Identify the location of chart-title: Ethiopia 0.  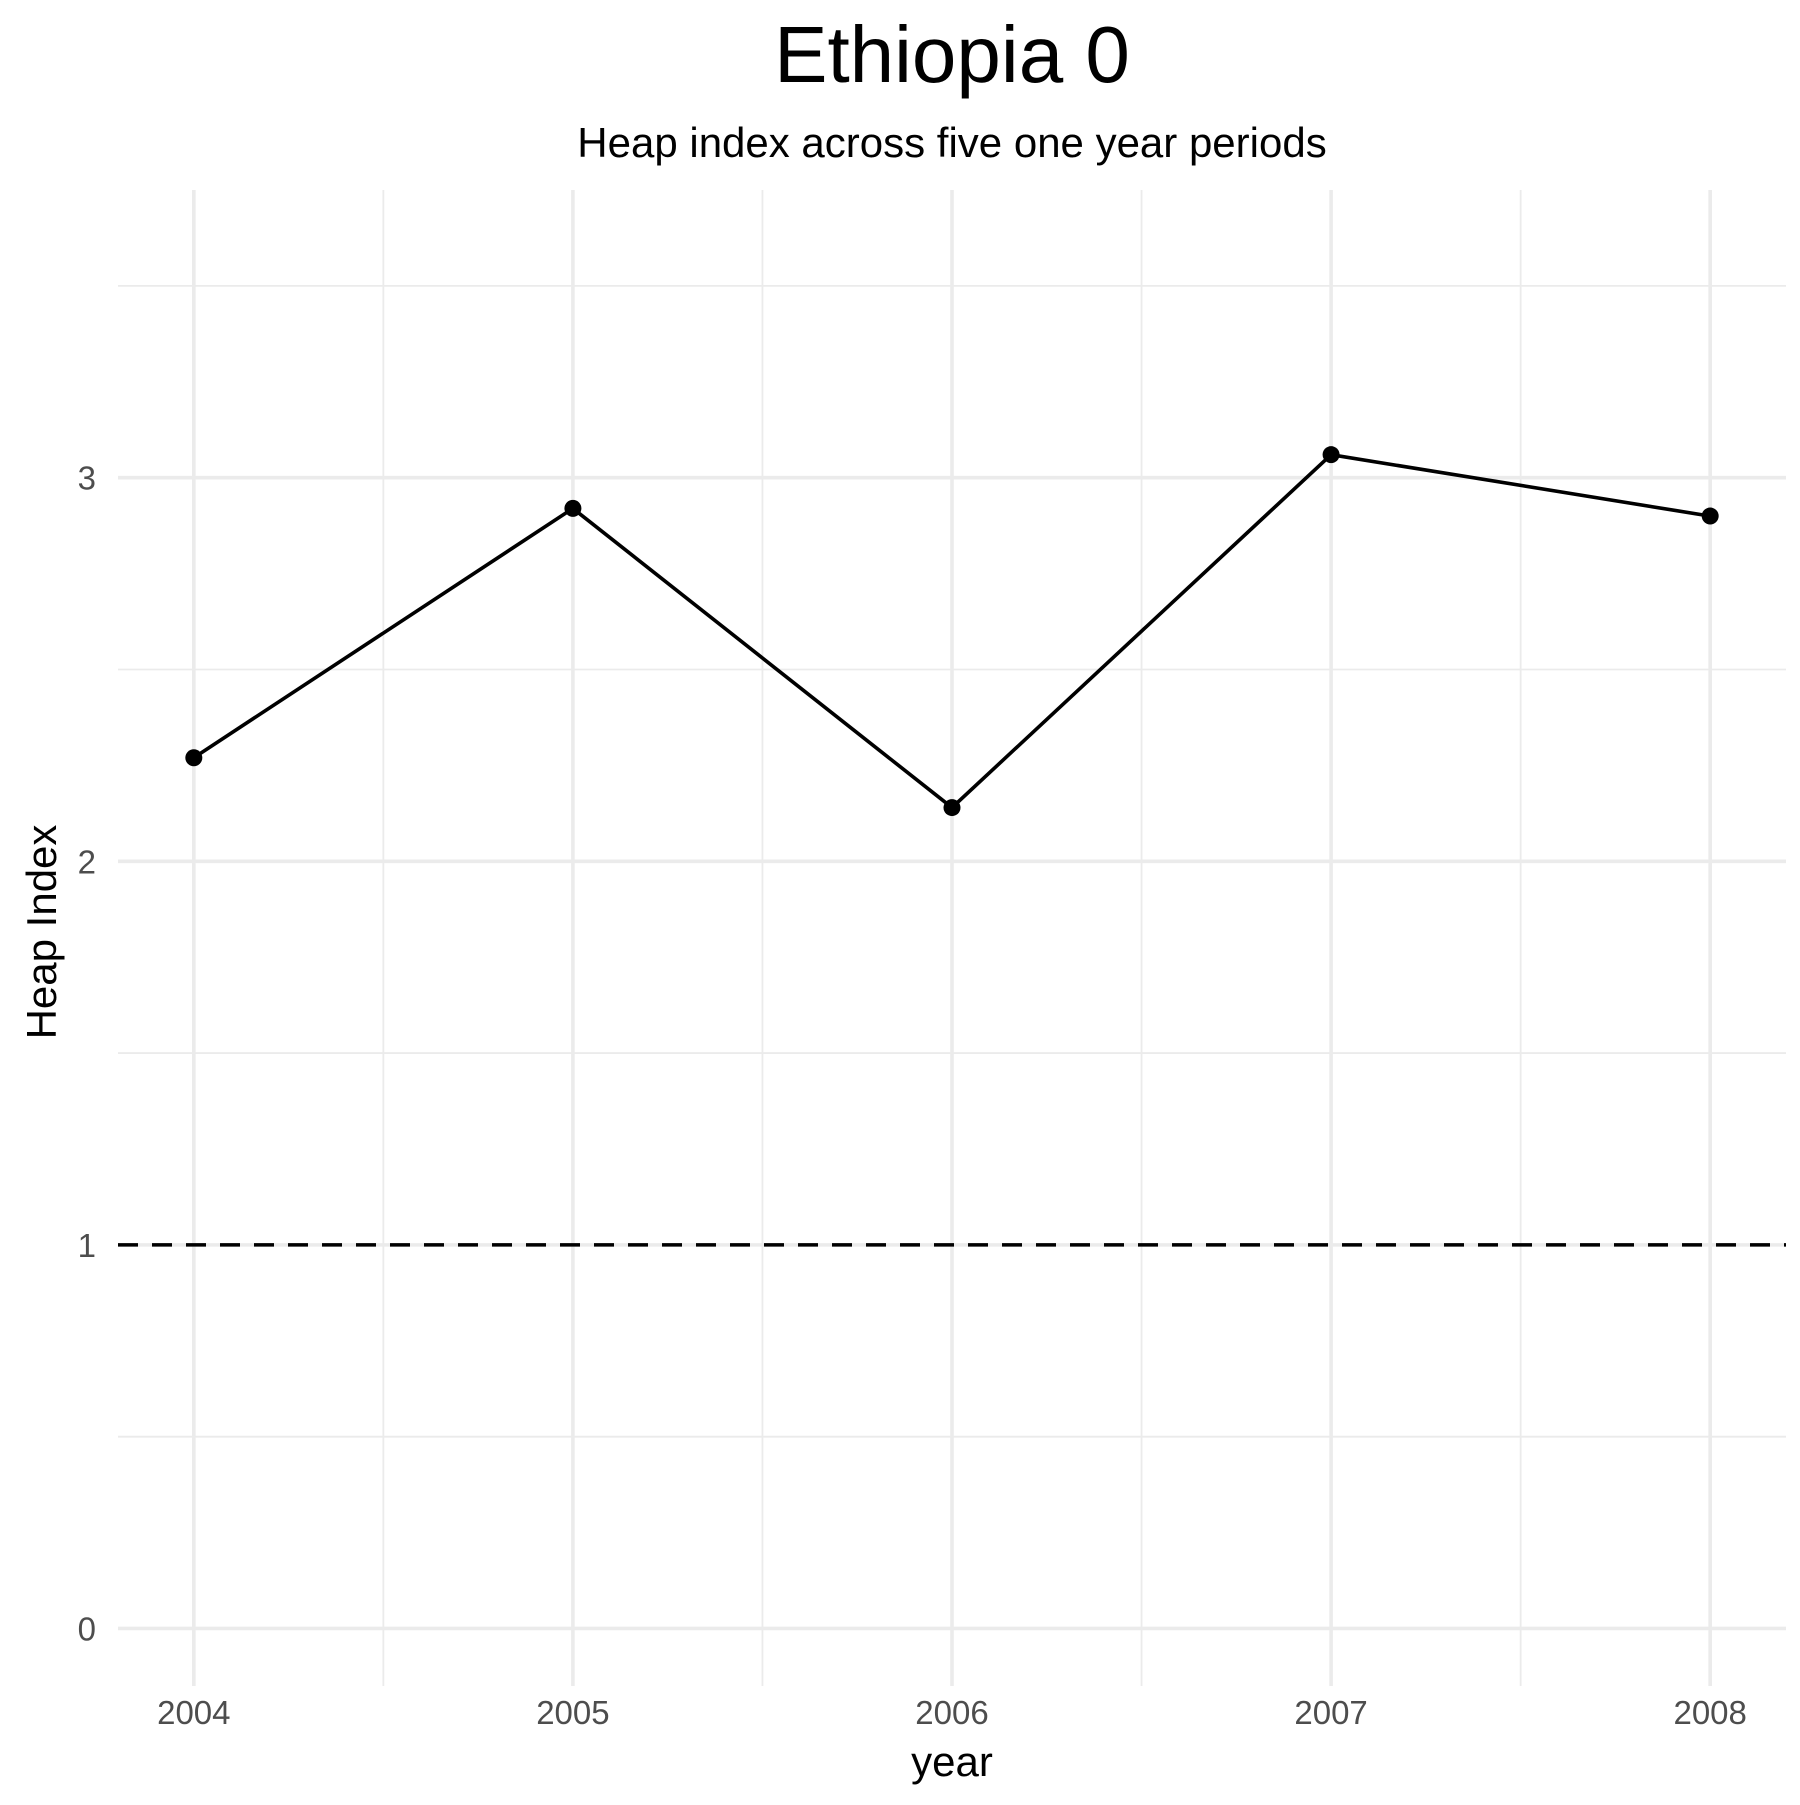
(952, 54).